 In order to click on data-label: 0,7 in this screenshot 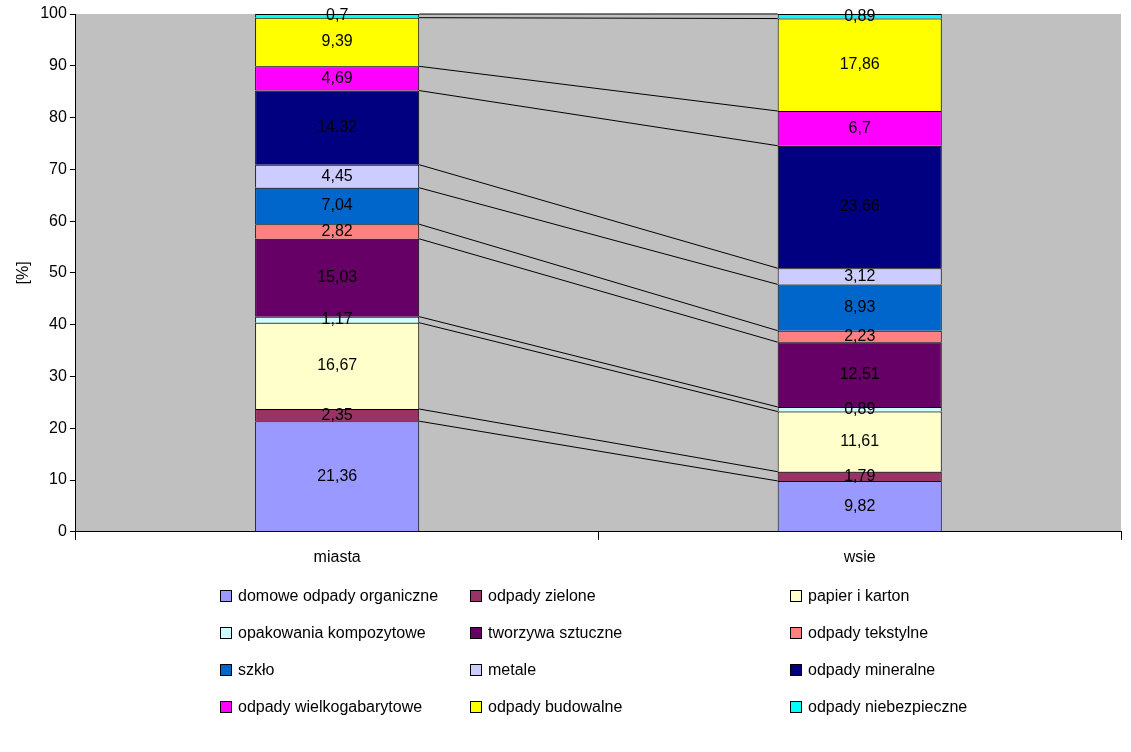, I will do `click(337, 15)`.